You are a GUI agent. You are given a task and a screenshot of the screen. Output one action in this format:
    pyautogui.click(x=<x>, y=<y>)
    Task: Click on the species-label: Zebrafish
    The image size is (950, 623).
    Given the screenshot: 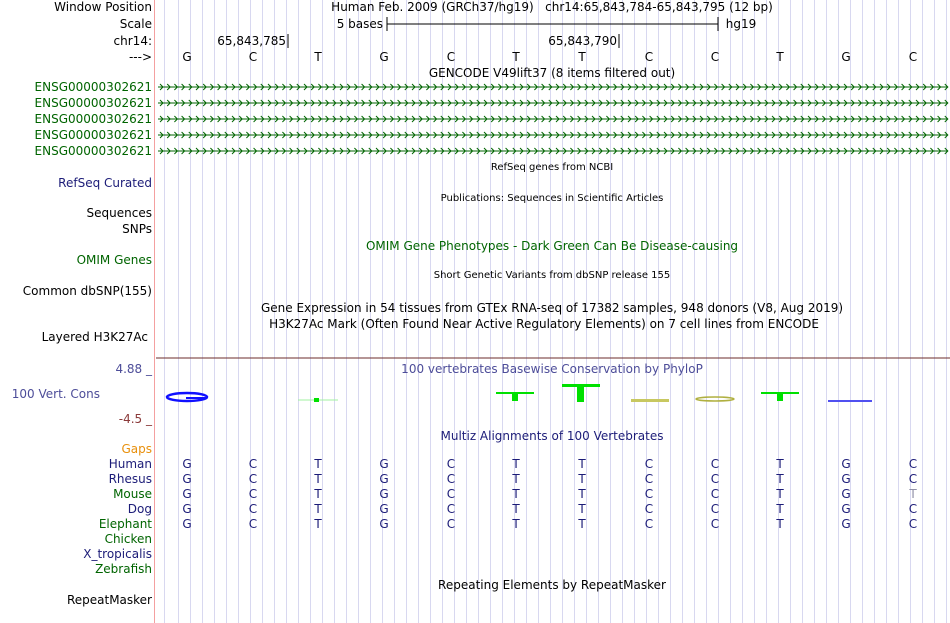 What is the action you would take?
    pyautogui.click(x=123, y=569)
    